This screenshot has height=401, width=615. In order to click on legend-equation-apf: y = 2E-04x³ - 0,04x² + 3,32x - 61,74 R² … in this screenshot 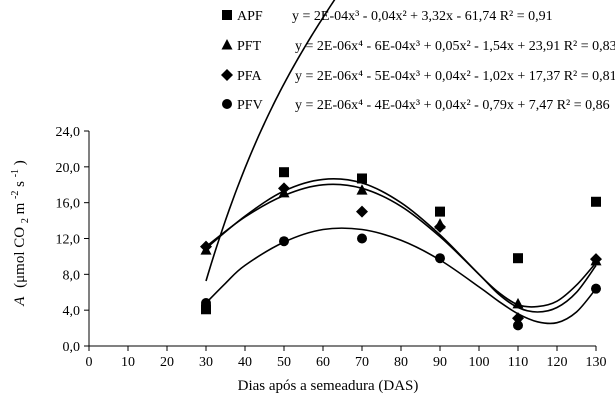, I will do `click(422, 16)`.